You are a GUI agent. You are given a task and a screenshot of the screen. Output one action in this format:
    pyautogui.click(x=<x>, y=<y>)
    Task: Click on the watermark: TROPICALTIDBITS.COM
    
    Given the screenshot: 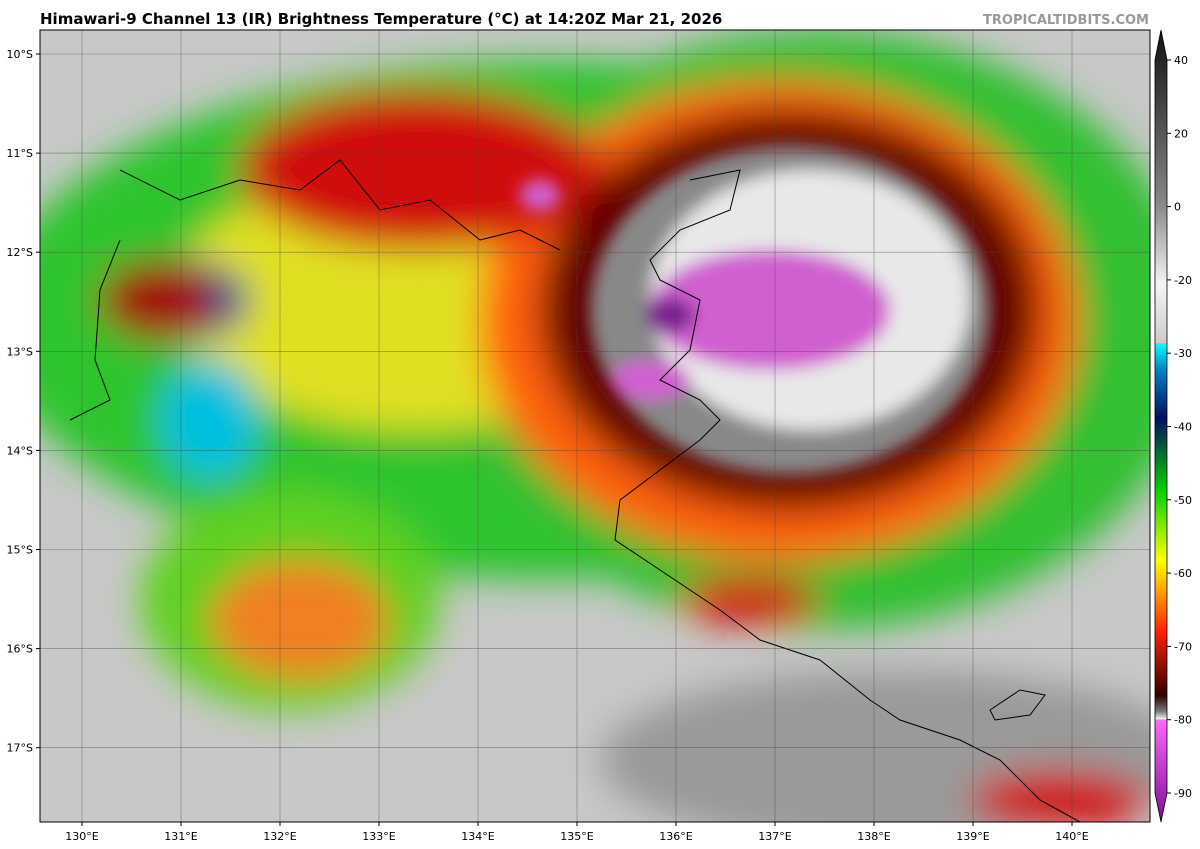 What is the action you would take?
    pyautogui.click(x=1066, y=20)
    